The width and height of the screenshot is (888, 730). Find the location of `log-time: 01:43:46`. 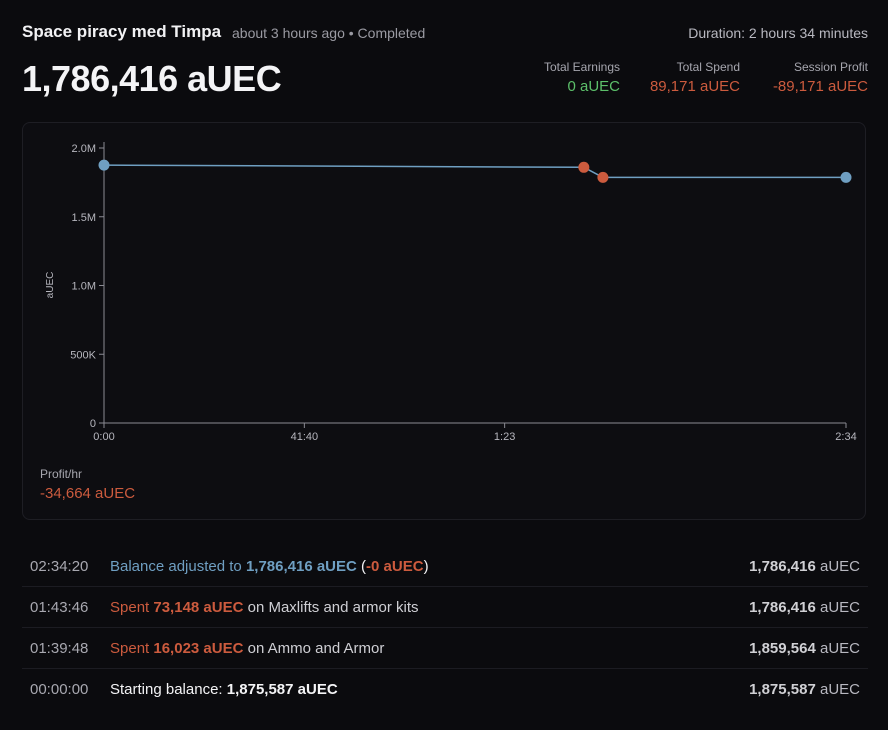

log-time: 01:43:46 is located at coordinates (59, 607).